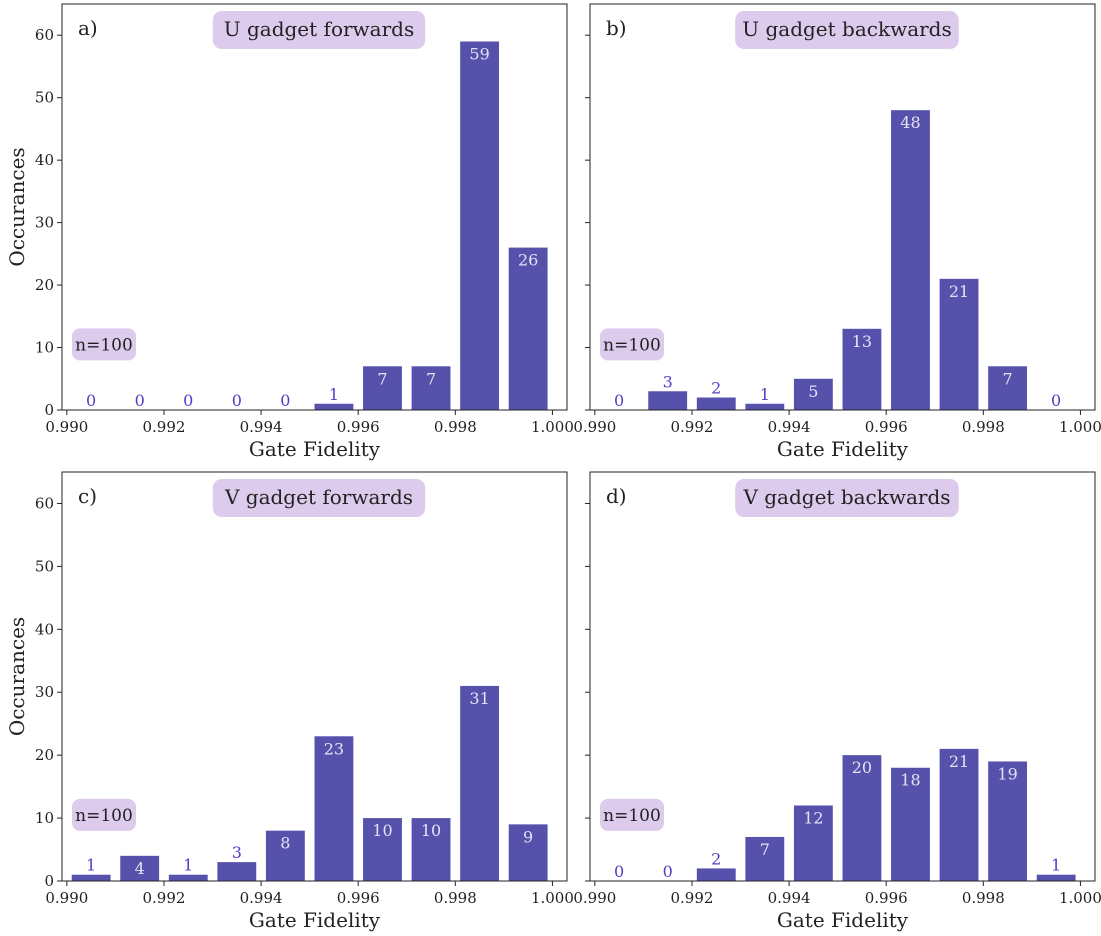 The image size is (1101, 936). I want to click on bar-value-label: 5, so click(813, 391).